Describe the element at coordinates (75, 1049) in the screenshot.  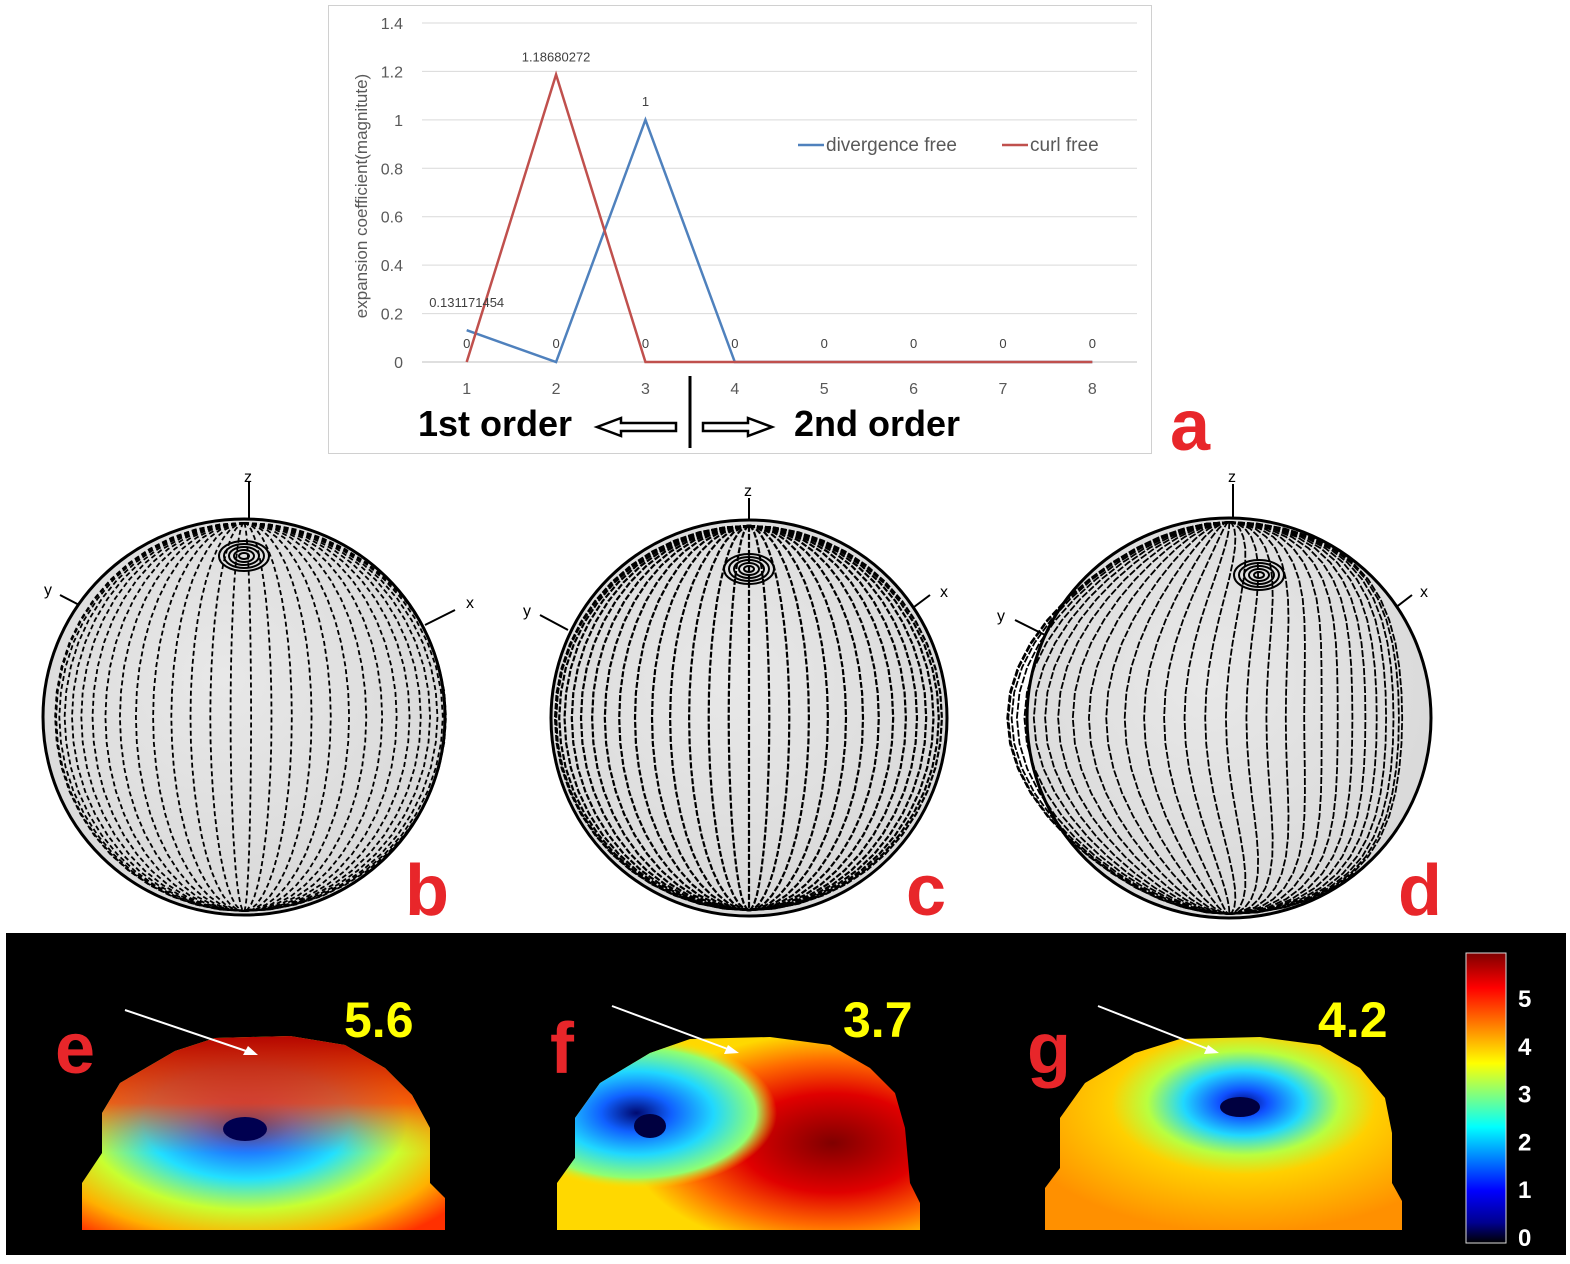
I see `panel-label-e: e` at that location.